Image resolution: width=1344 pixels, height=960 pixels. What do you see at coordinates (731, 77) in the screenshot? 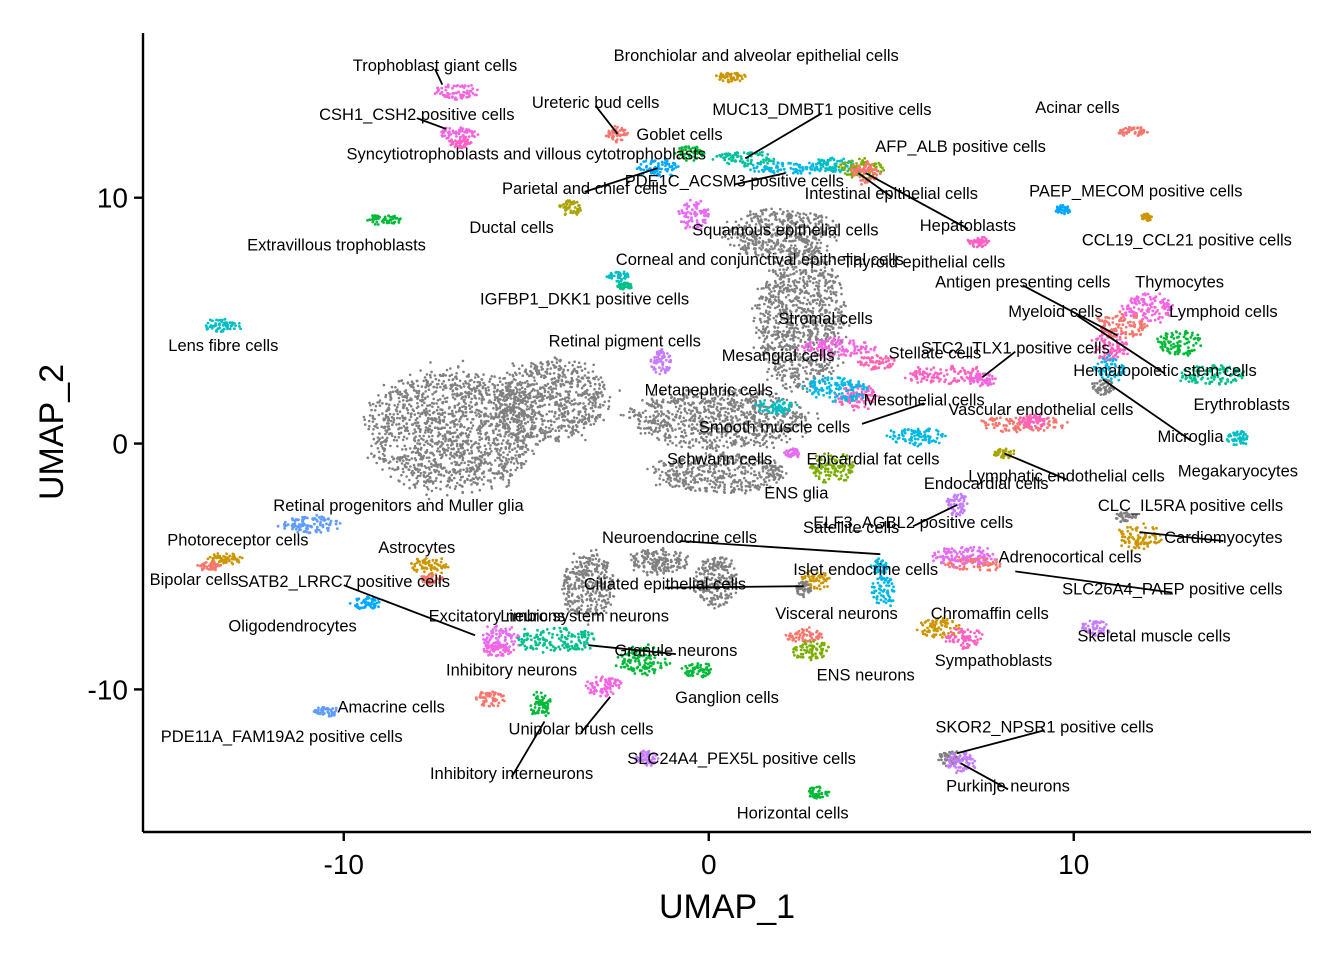
I see `cluster-bronchiolar-and-alveolar-epithelial-cells` at bounding box center [731, 77].